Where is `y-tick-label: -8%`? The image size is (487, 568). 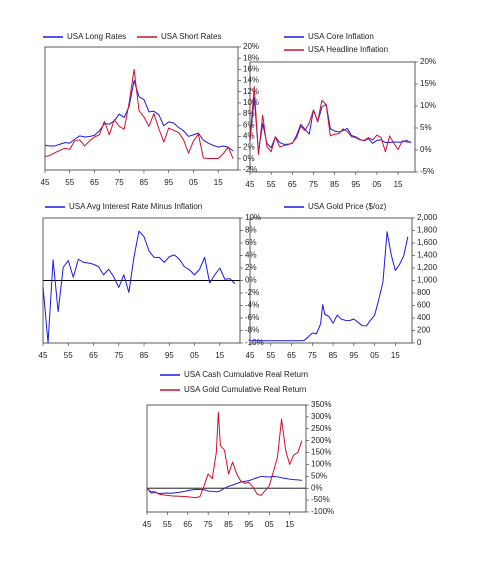
y-tick-label: -8% is located at coordinates (252, 330).